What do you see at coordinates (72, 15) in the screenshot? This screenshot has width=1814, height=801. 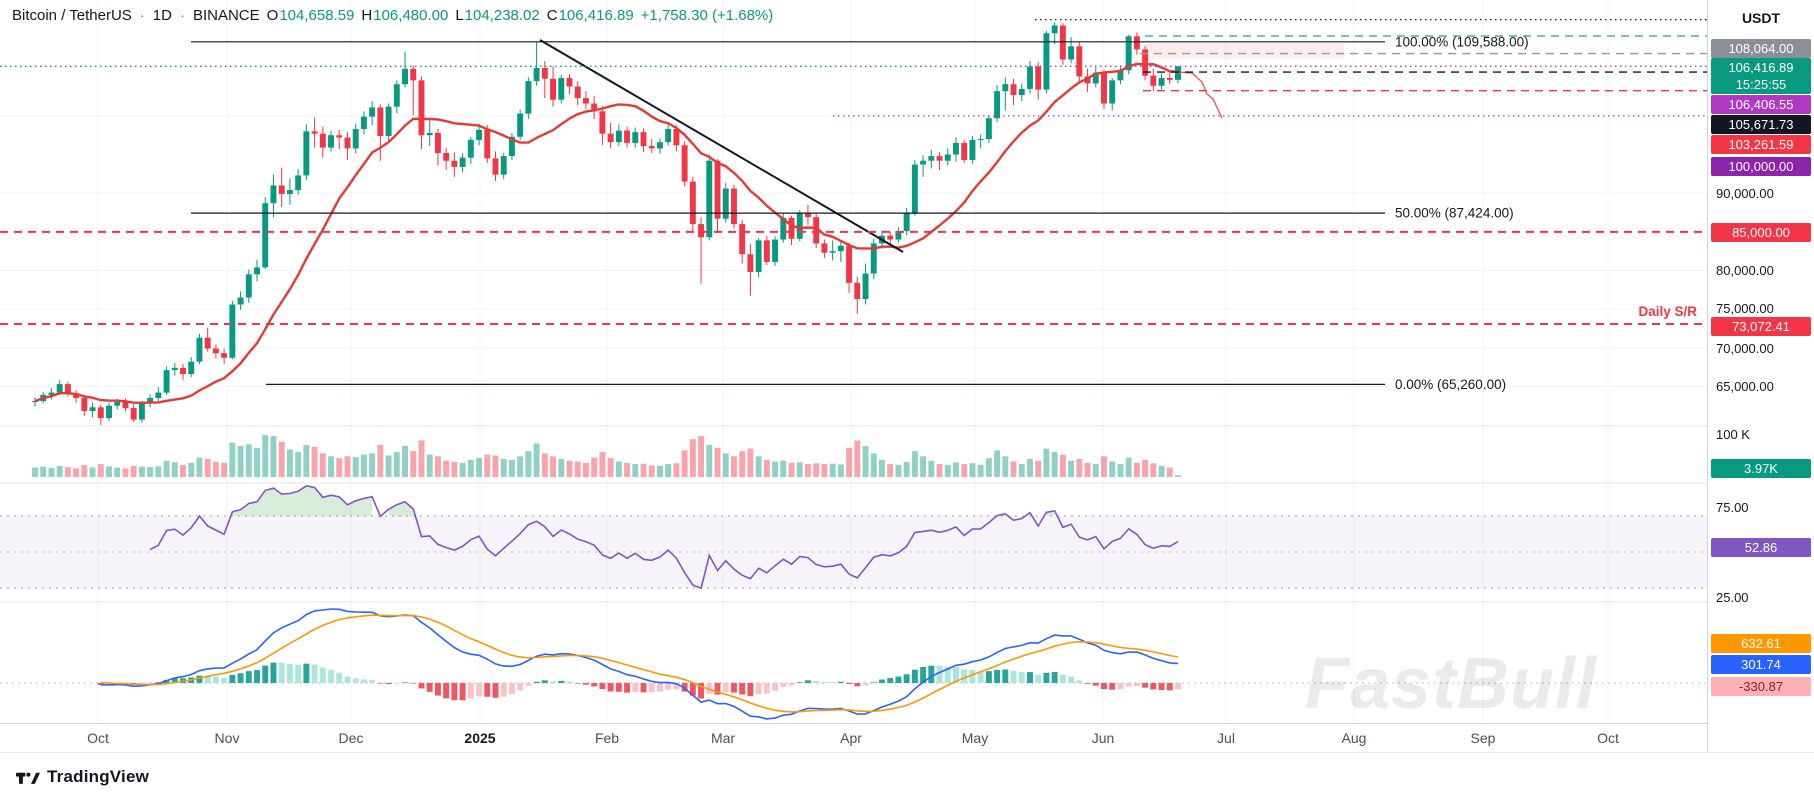 I see `symbol-name: Bitcoin / TetherUS` at bounding box center [72, 15].